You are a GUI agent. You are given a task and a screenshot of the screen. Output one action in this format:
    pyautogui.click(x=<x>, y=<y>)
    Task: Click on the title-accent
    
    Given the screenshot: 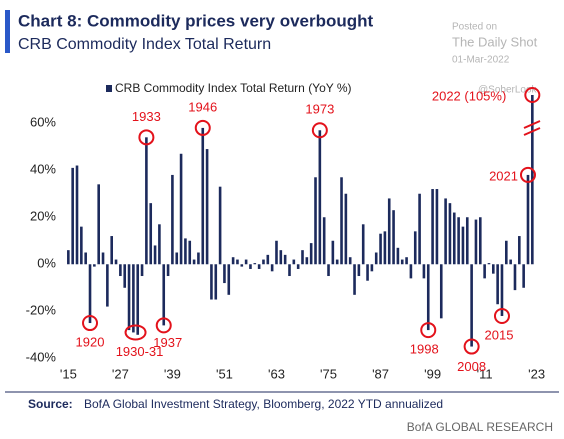 What is the action you would take?
    pyautogui.click(x=7, y=31)
    